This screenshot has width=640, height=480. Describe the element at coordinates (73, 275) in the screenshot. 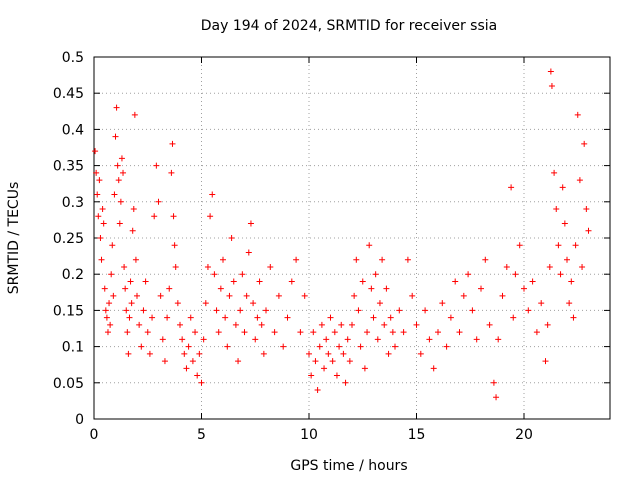

I see `y-tick-label: 0.2` at that location.